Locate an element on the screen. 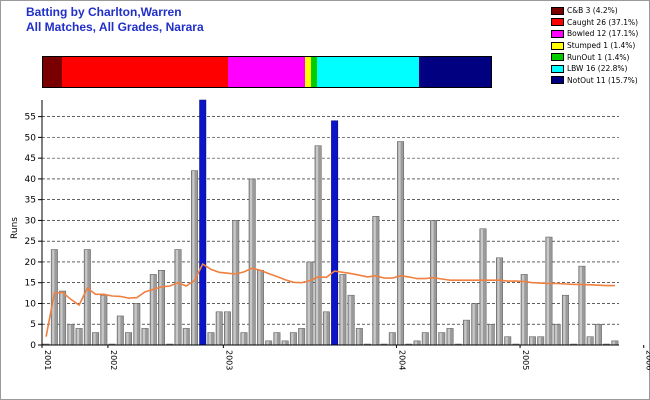 This screenshot has width=650, height=400. y-axis-label: Runs is located at coordinates (15, 228).